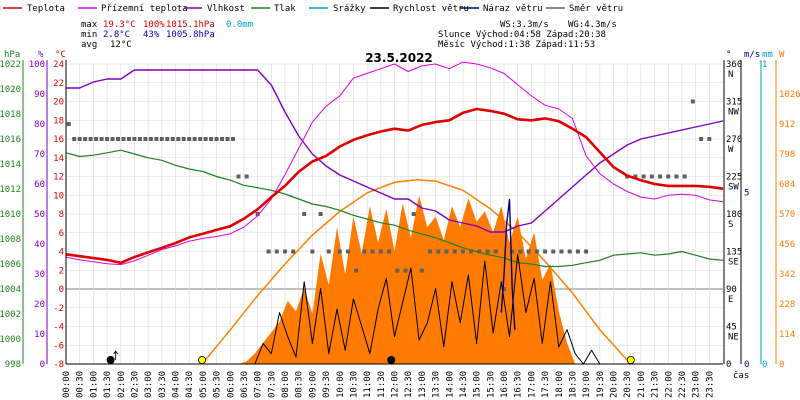  Describe the element at coordinates (734, 215) in the screenshot. I see `direction-tick-4: 180` at that location.